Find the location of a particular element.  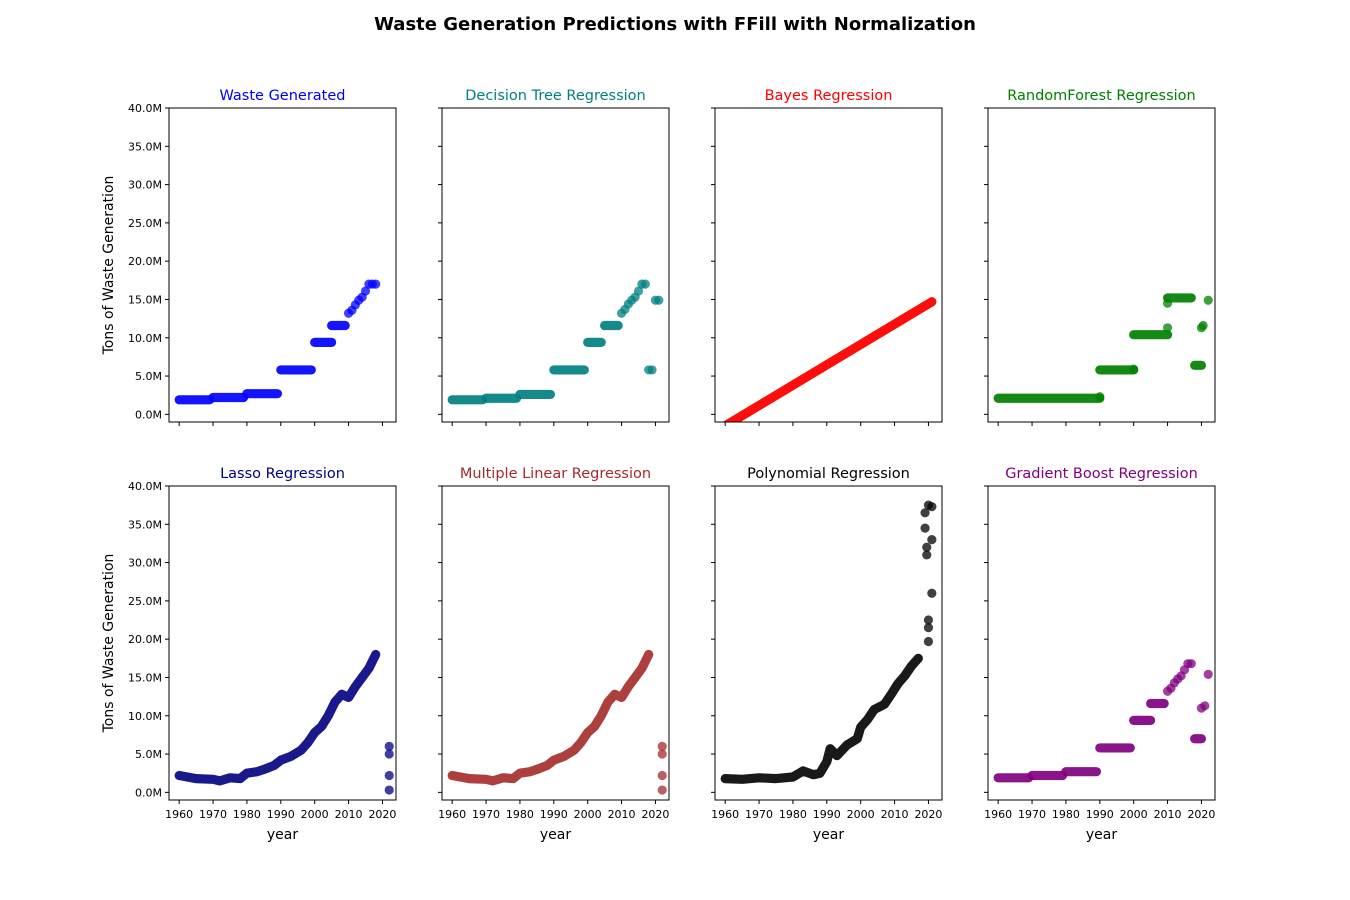

subplot-2: Decision Tree Regression is located at coordinates (554, 257).